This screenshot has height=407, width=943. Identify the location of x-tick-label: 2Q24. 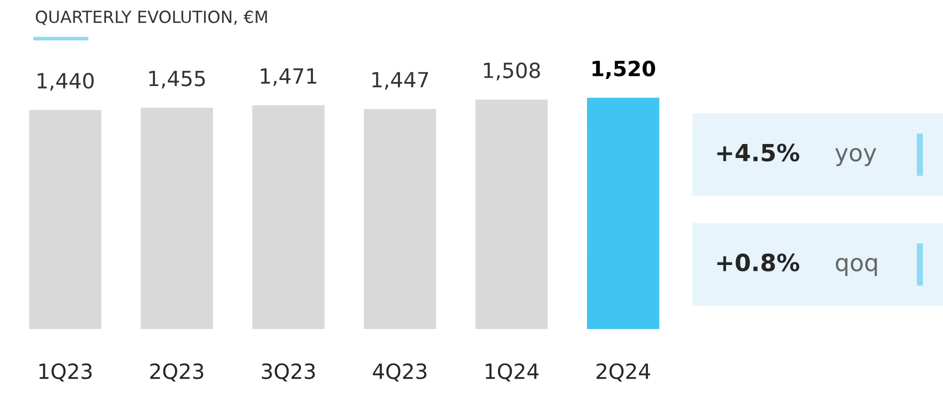
(623, 372).